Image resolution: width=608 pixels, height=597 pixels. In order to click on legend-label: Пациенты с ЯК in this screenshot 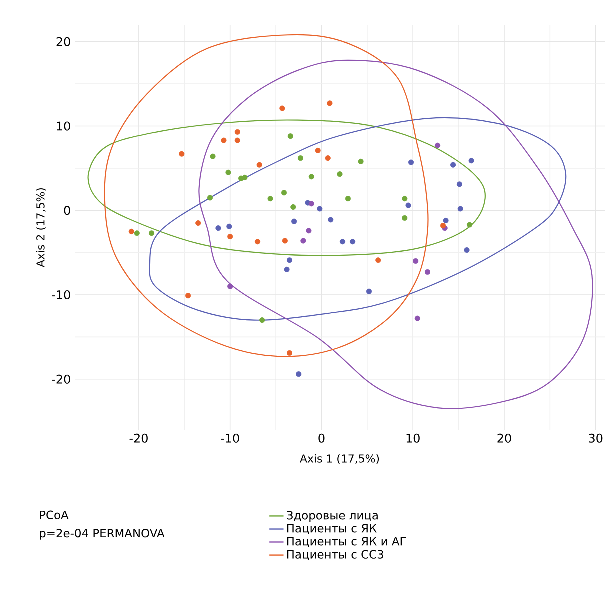, I will do `click(332, 529)`.